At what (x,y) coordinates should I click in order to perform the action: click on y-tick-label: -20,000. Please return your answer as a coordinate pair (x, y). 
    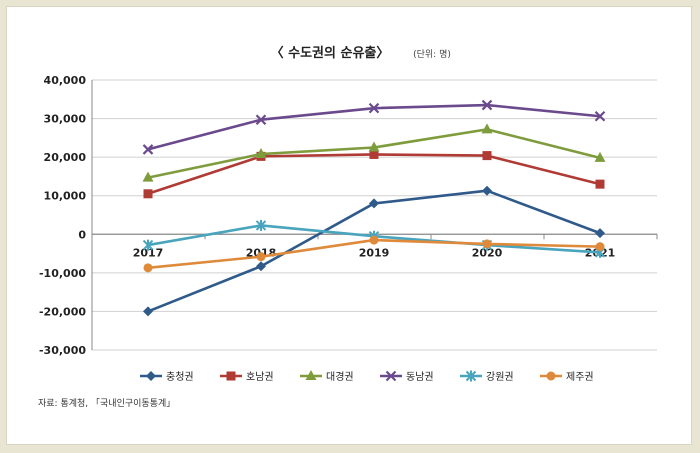
    Looking at the image, I should click on (62, 311).